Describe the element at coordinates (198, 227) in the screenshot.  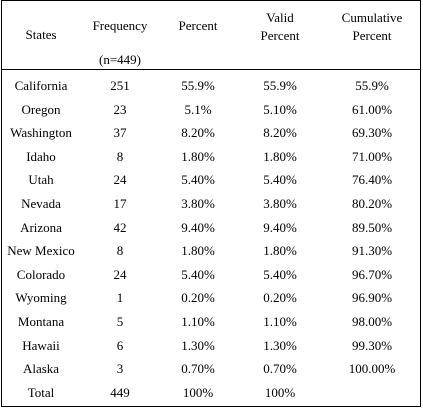
I see `cell-percent: 9.40%` at that location.